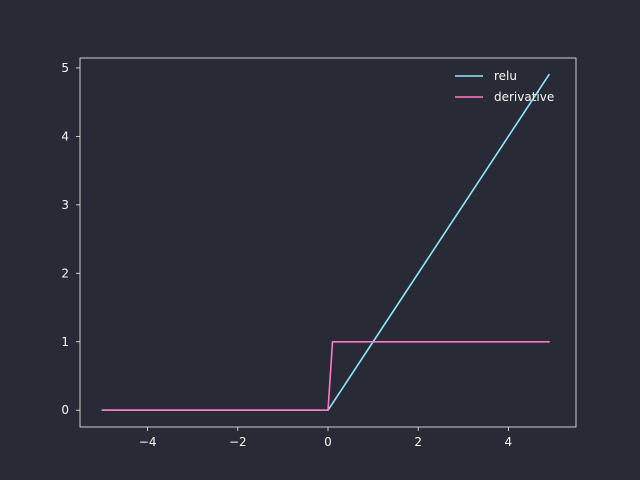 This screenshot has height=480, width=640. Describe the element at coordinates (524, 97) in the screenshot. I see `legend-label-derivative: derivative` at that location.